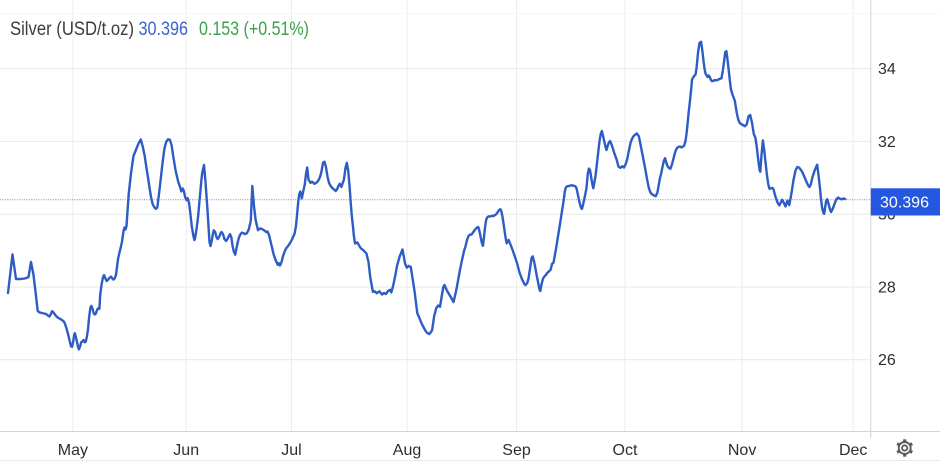 This screenshot has height=467, width=940. I want to click on svg-text: Oct, so click(625, 450).